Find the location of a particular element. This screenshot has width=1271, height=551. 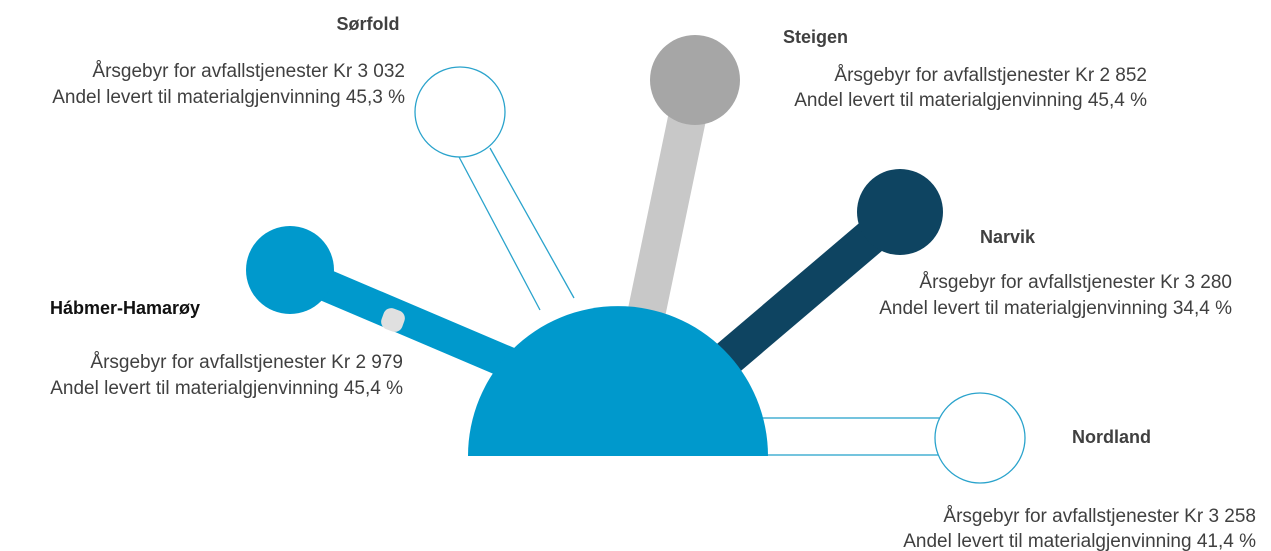

circle-habmer is located at coordinates (290, 270).